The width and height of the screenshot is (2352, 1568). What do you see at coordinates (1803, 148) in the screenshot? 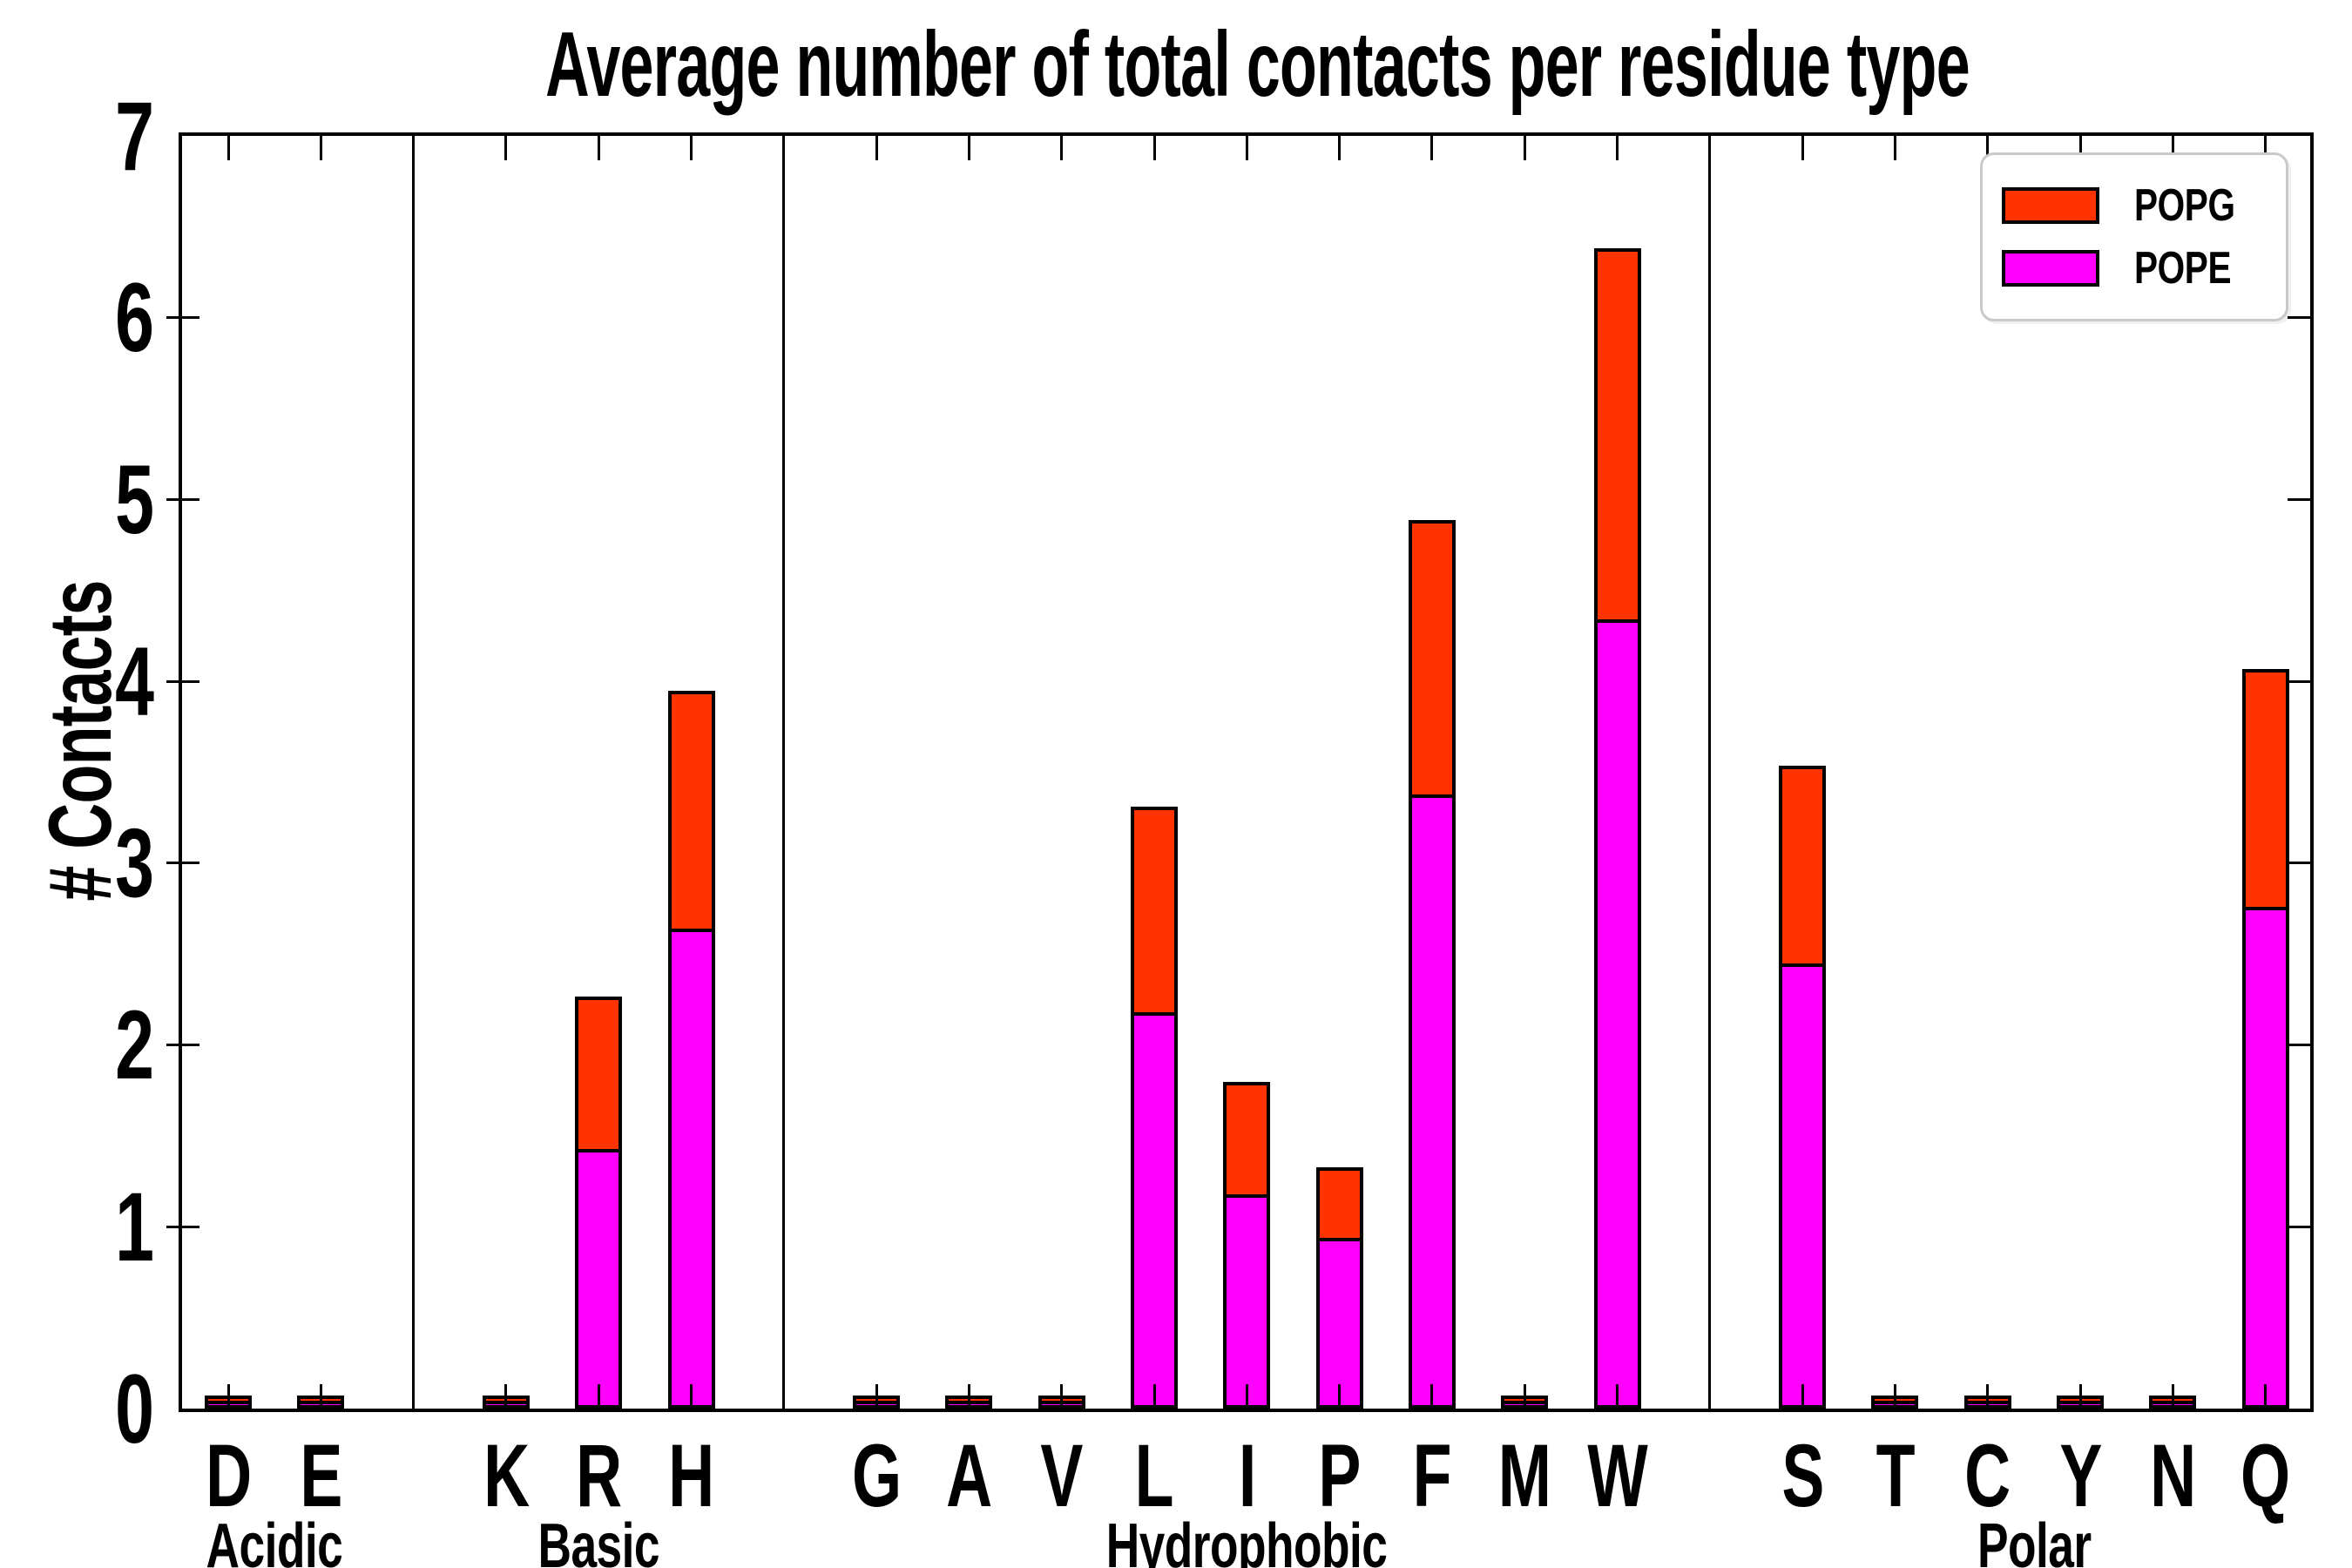
I see `x-tick-top-S` at bounding box center [1803, 148].